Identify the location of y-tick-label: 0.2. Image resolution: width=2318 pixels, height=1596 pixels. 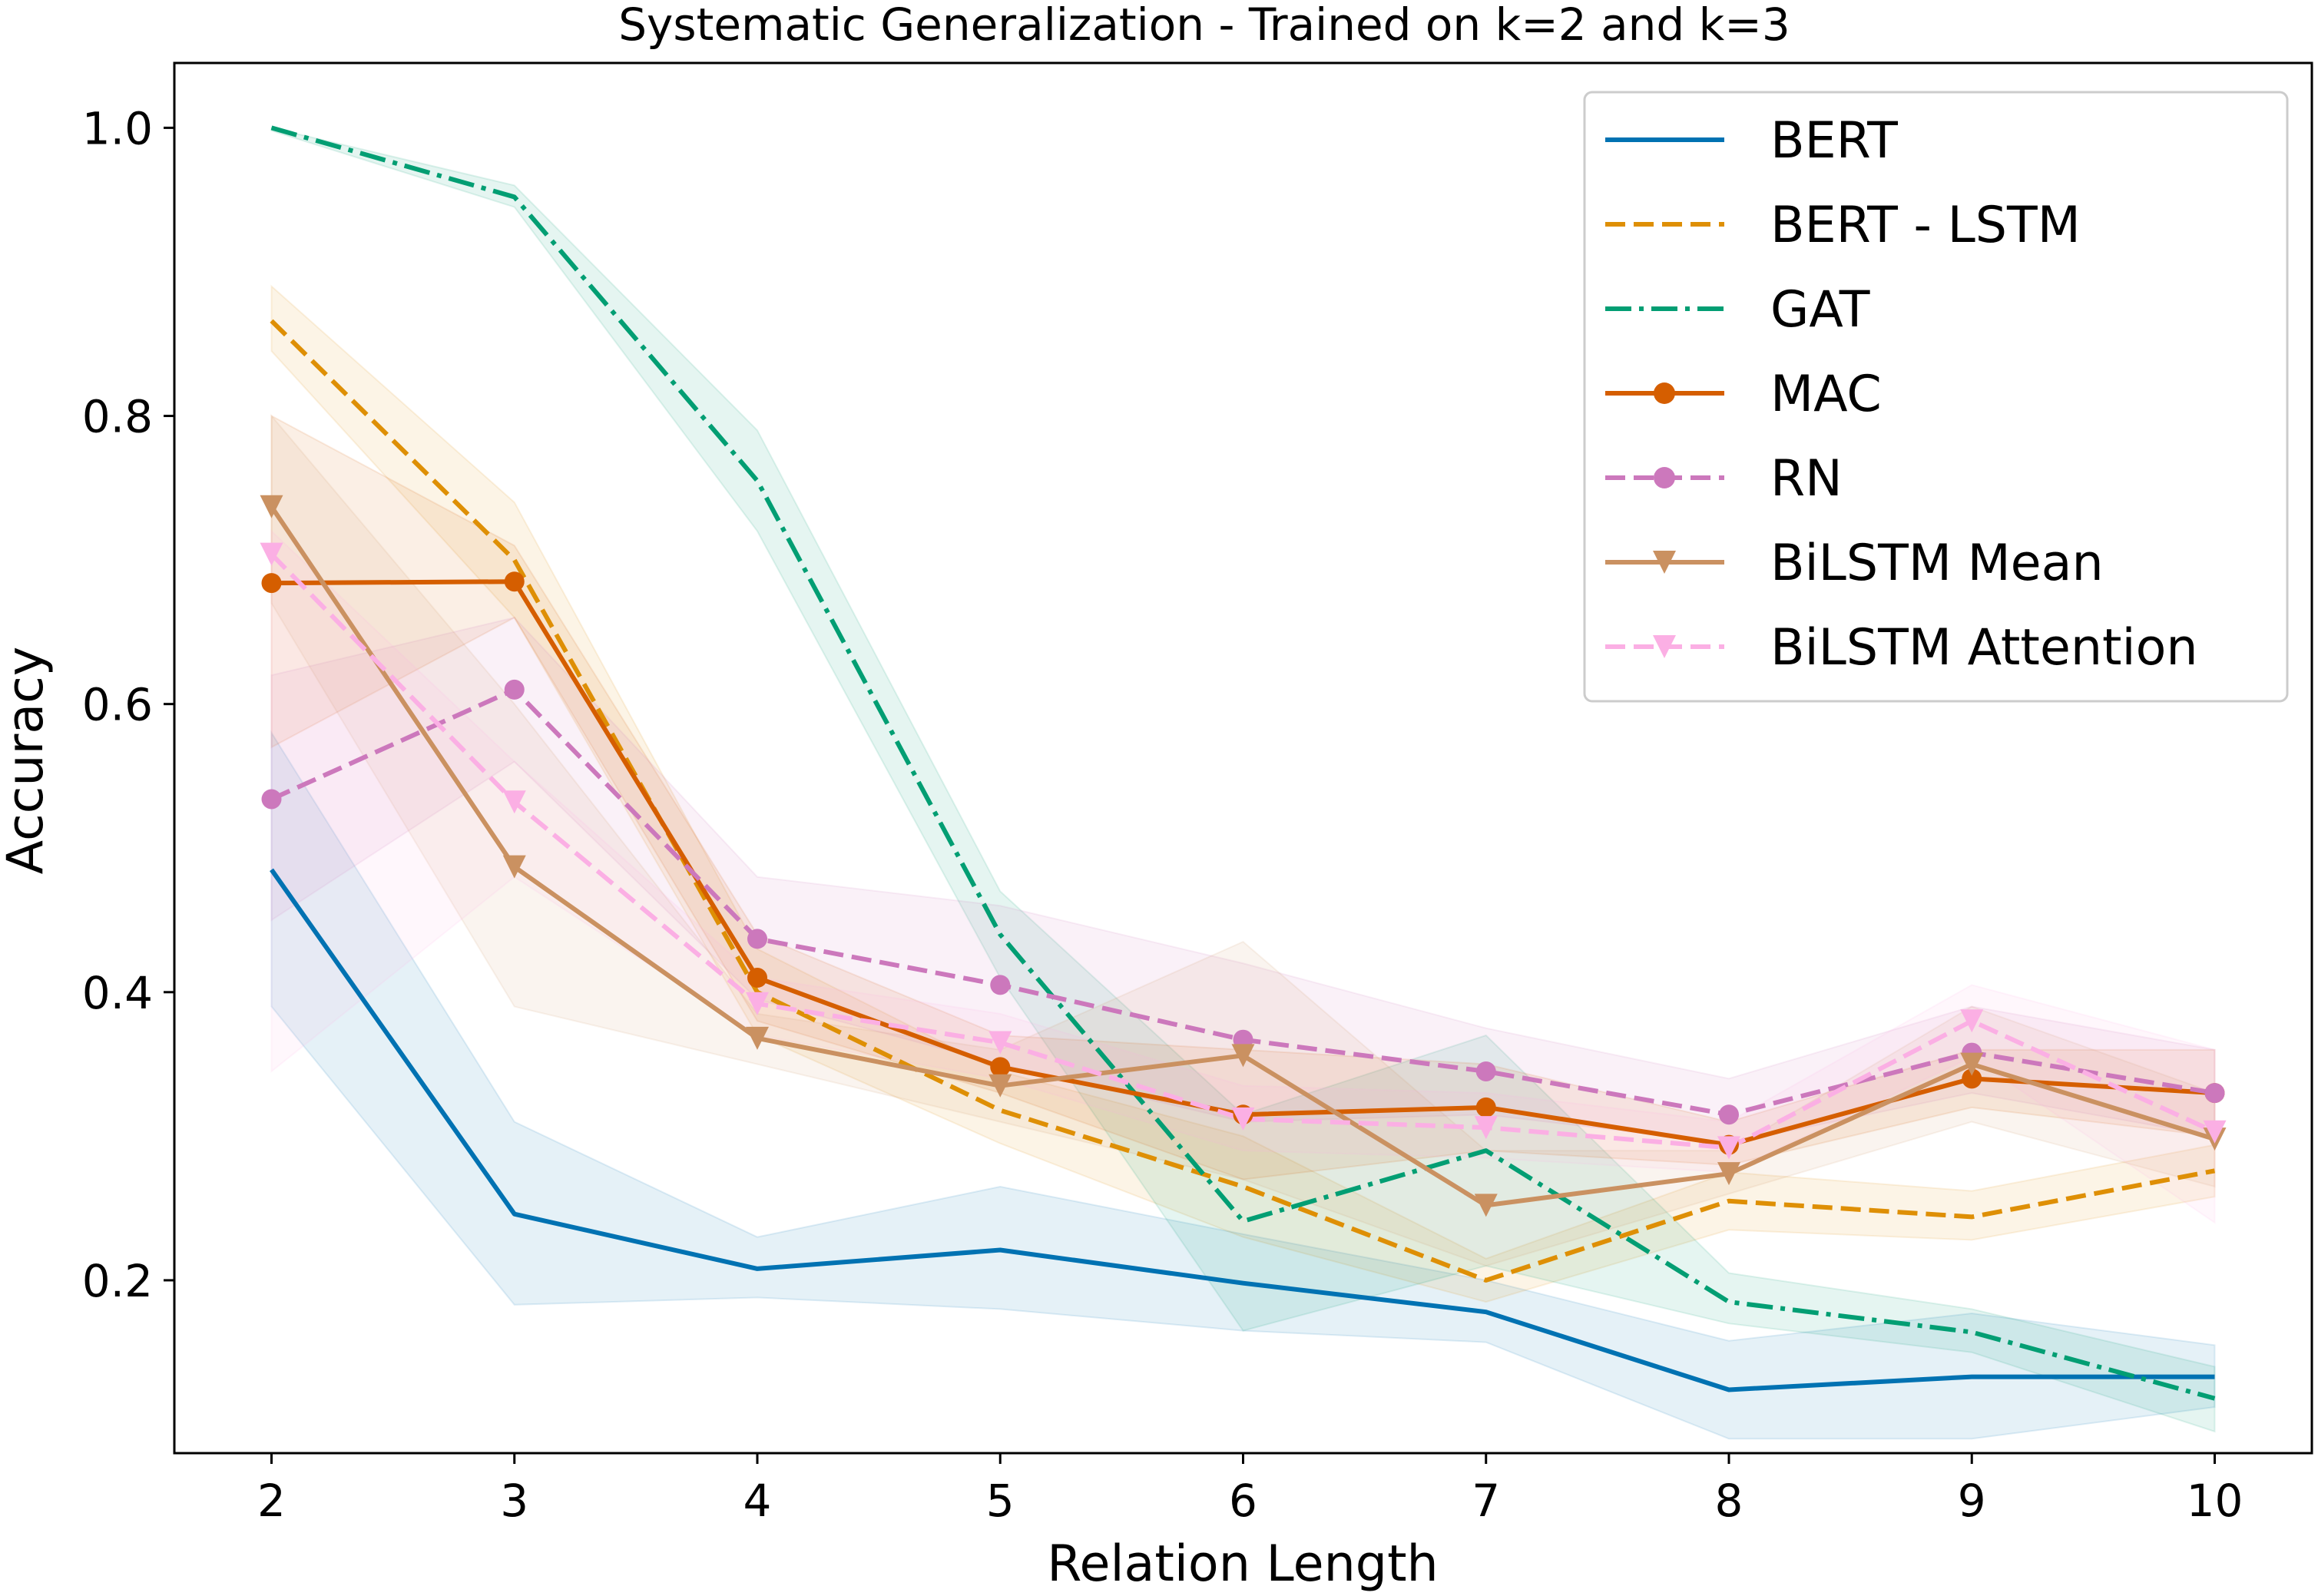
(118, 1281).